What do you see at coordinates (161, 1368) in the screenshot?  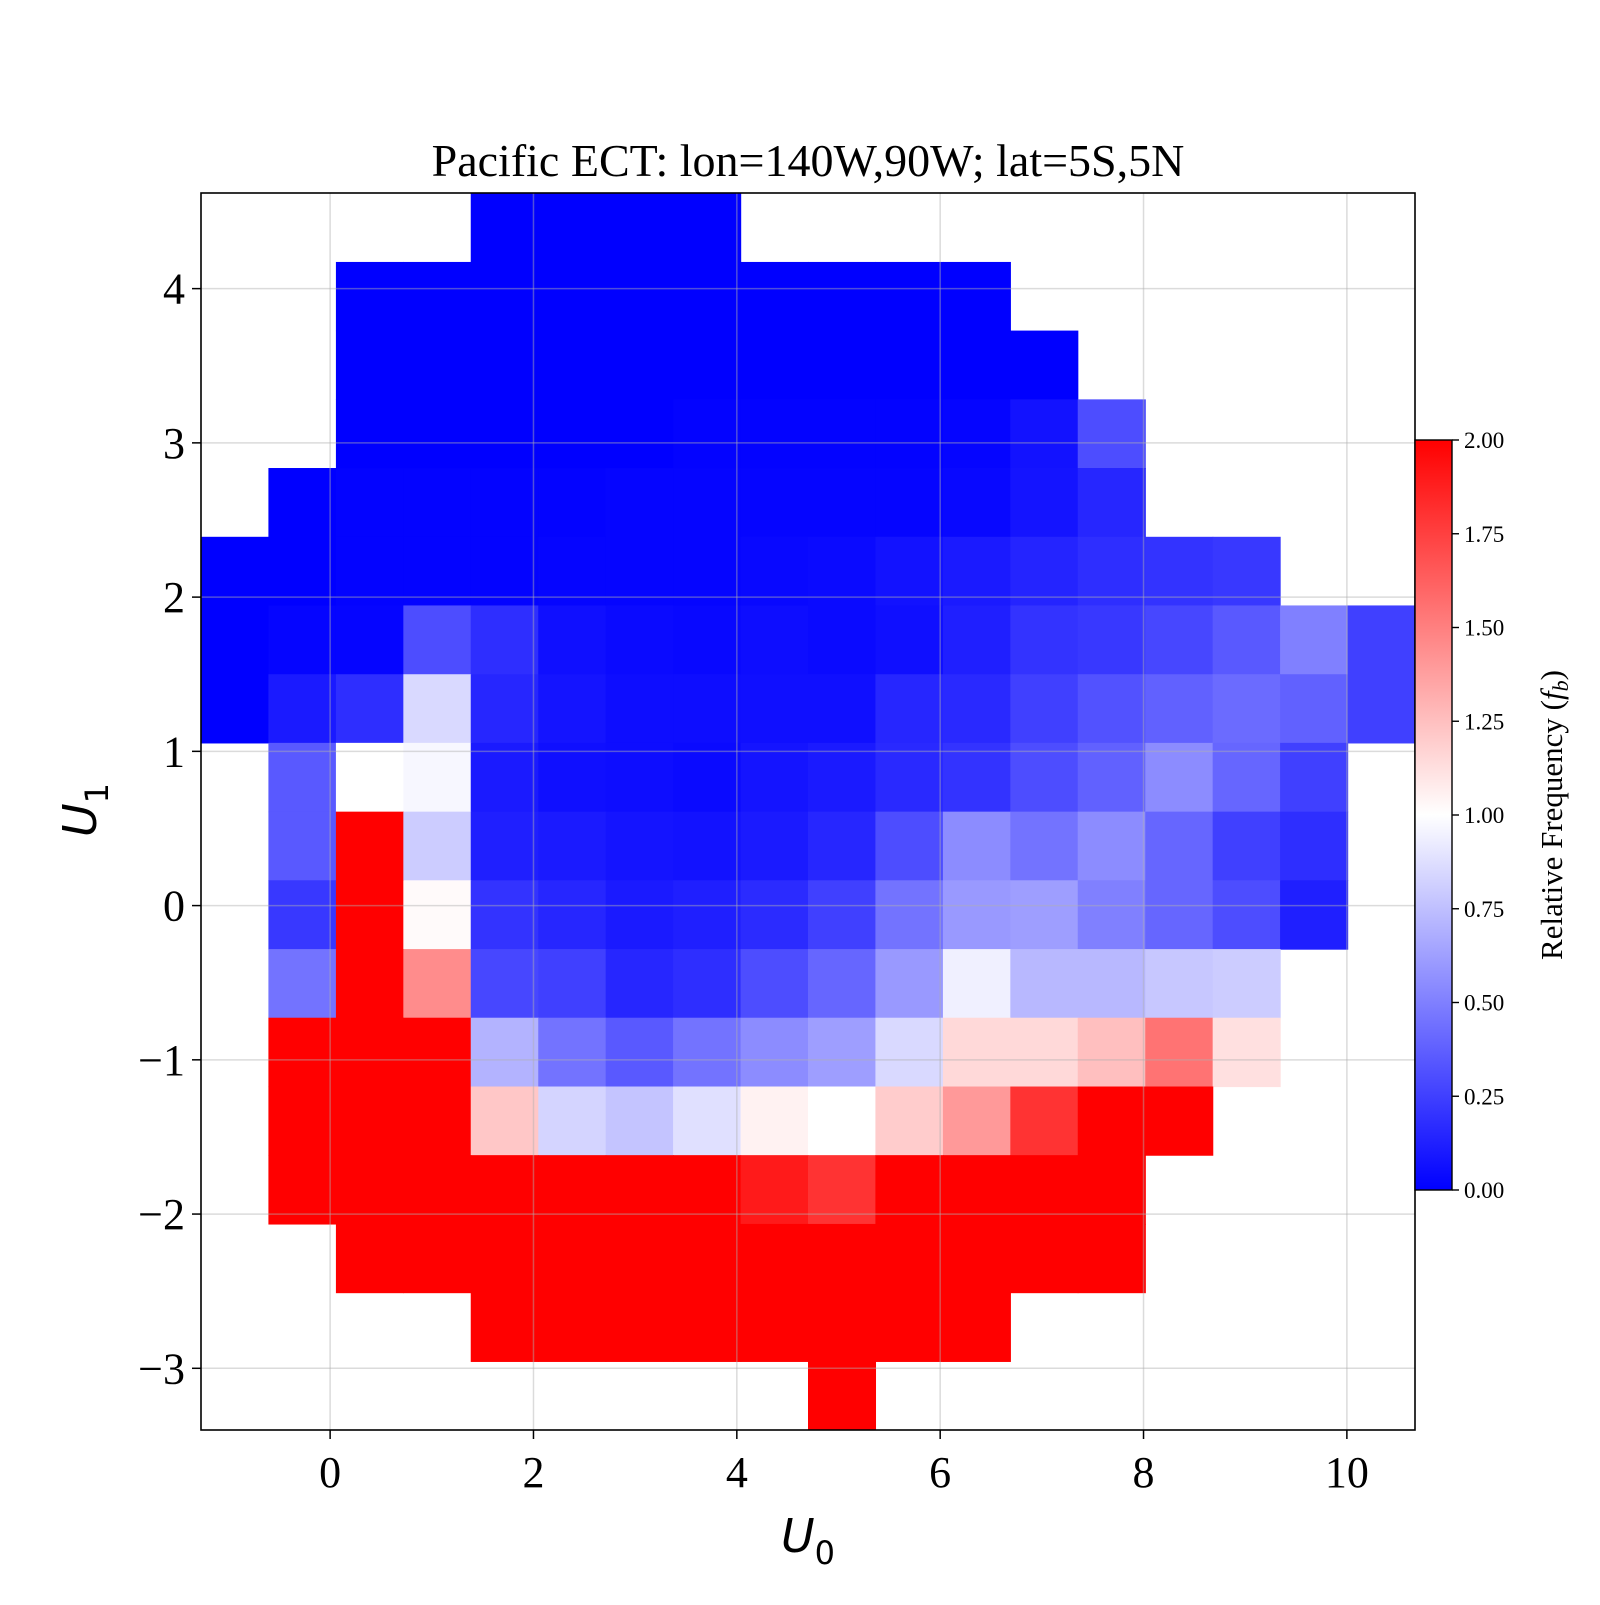 I see `y-tick-label: −3` at bounding box center [161, 1368].